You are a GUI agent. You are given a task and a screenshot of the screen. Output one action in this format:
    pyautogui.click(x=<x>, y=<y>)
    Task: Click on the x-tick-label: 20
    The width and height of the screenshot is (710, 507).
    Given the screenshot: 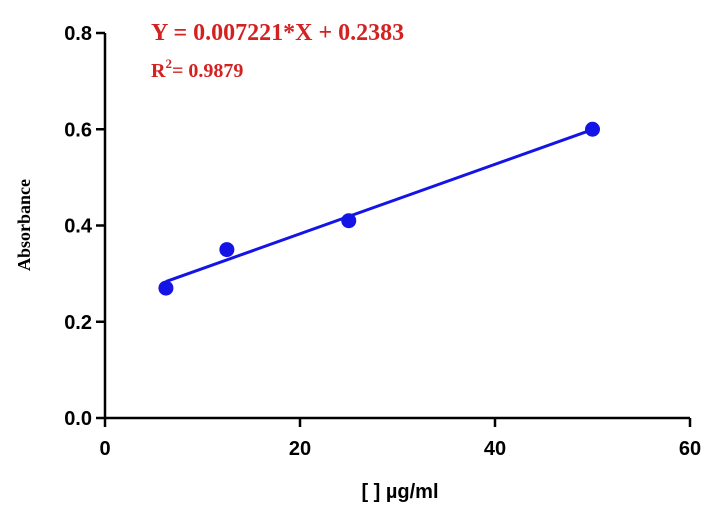 What is the action you would take?
    pyautogui.click(x=300, y=449)
    